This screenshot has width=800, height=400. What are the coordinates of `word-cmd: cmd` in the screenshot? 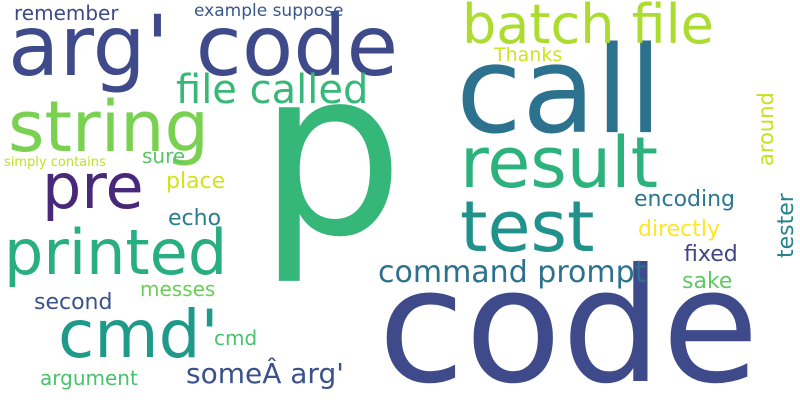 It's located at (236, 338).